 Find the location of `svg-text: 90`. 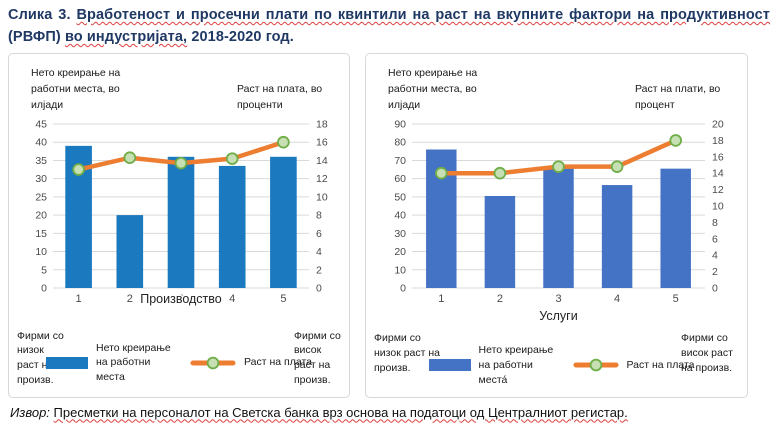

svg-text: 90 is located at coordinates (400, 124).